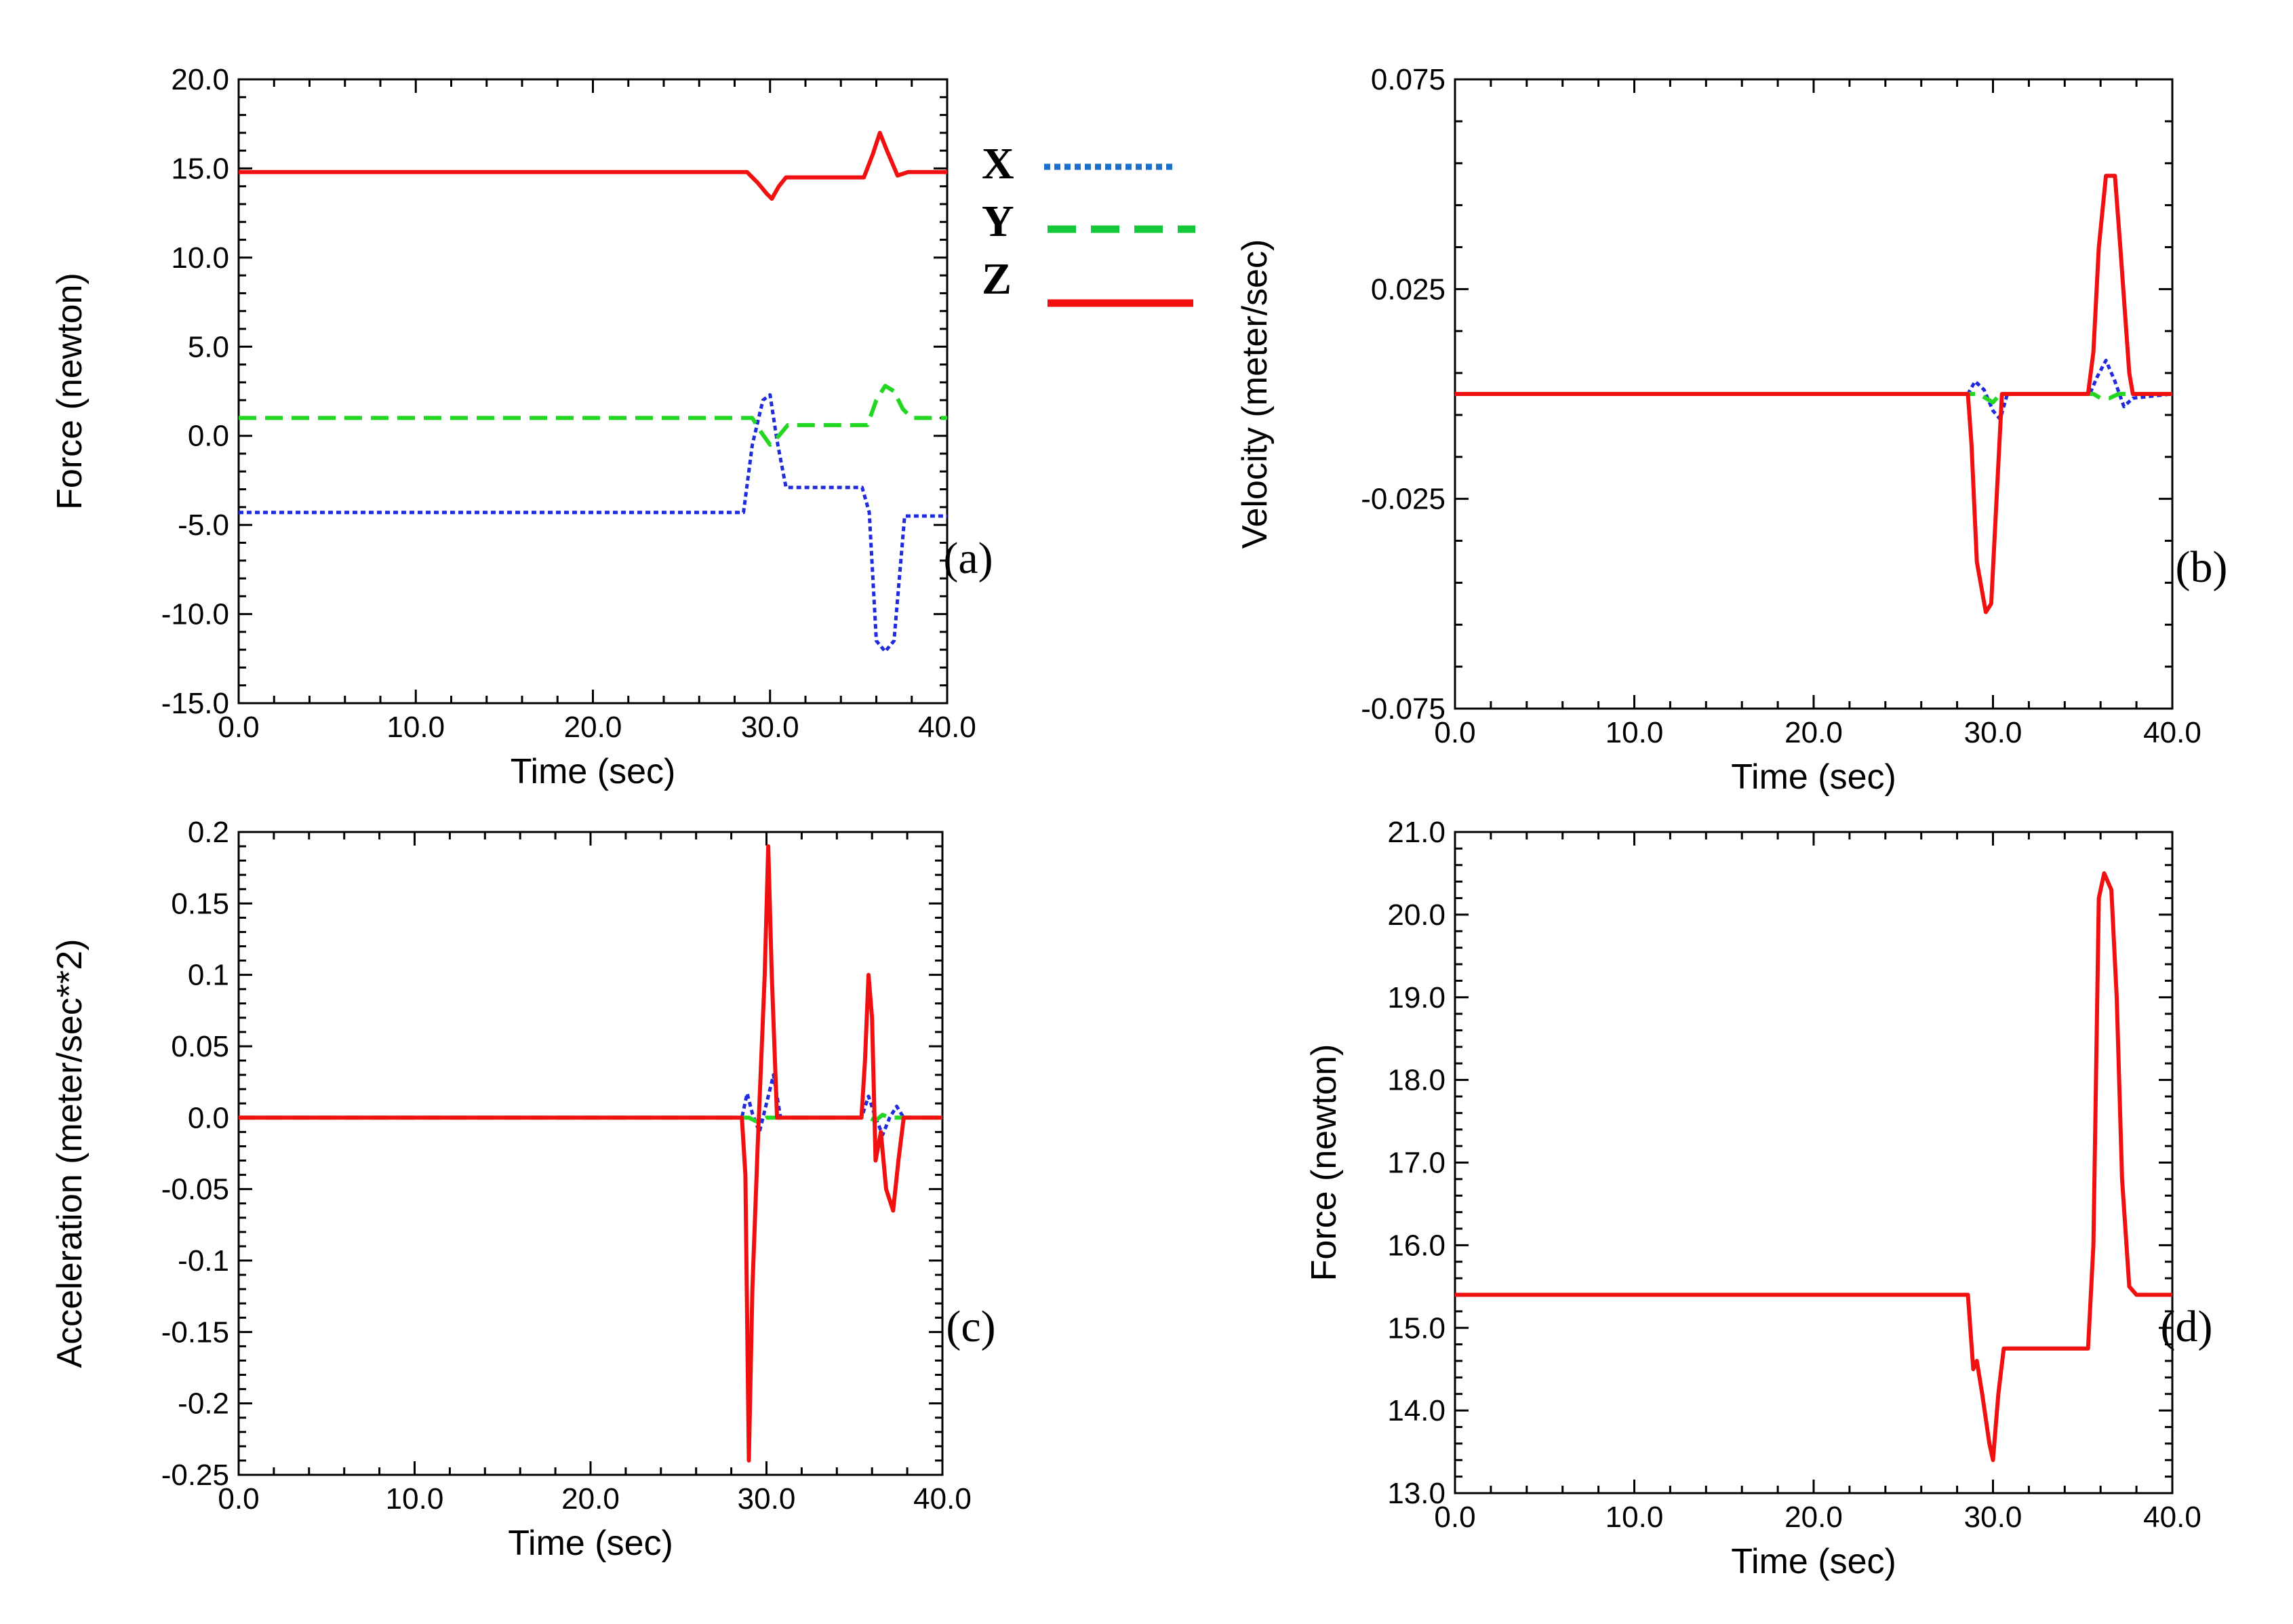 This screenshot has height=1624, width=2293. What do you see at coordinates (195, 703) in the screenshot?
I see `y-tick-label: -15.0` at bounding box center [195, 703].